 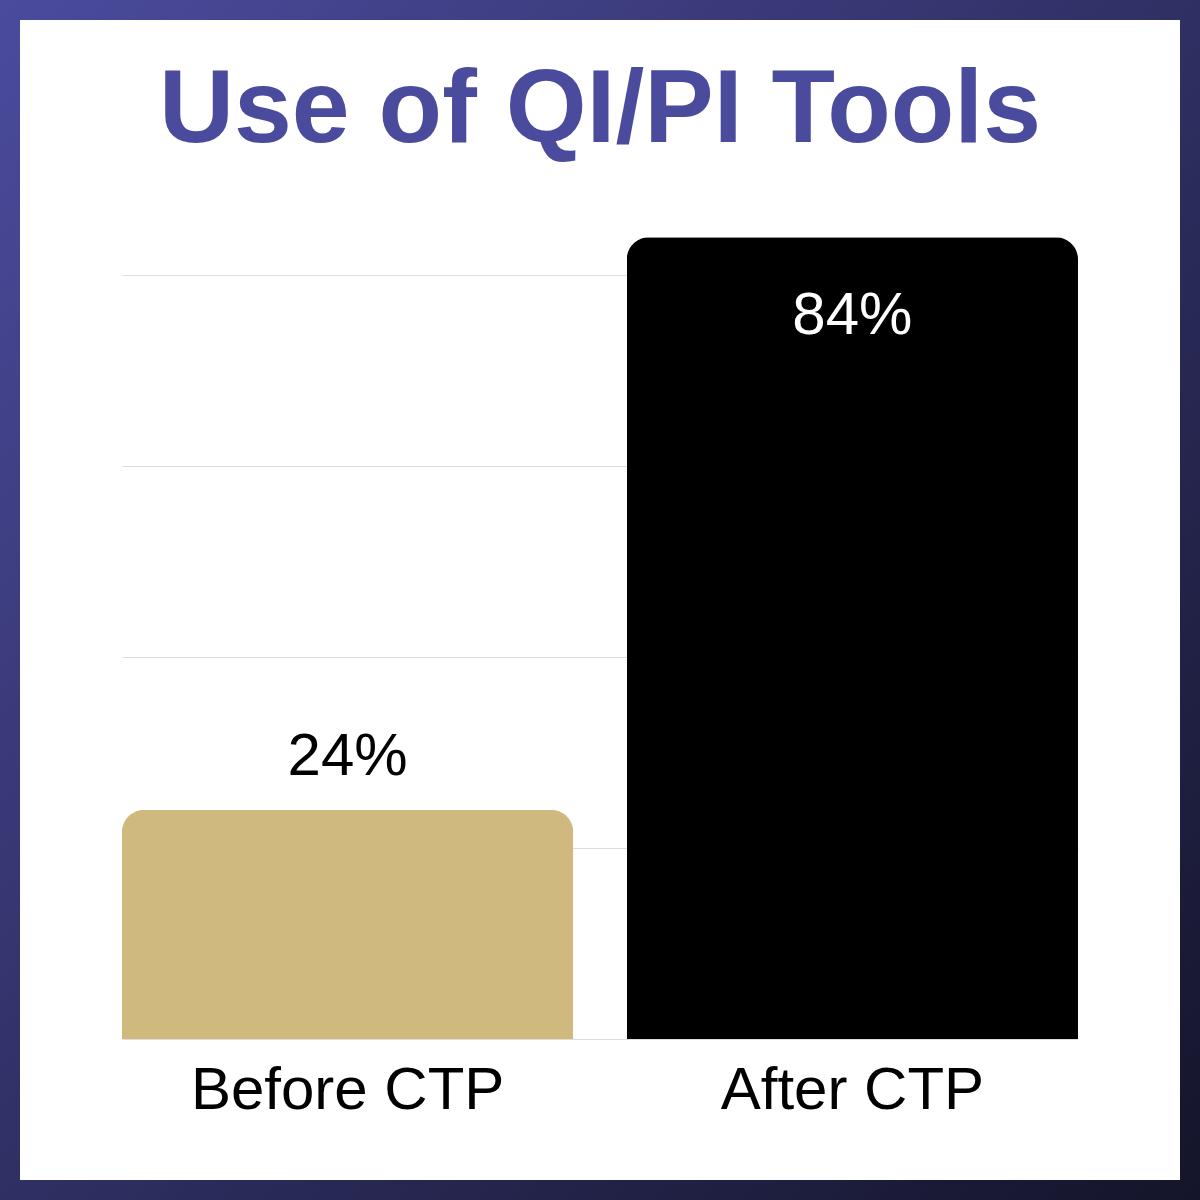 I want to click on x-tick-label: After CTP, so click(x=852, y=1088).